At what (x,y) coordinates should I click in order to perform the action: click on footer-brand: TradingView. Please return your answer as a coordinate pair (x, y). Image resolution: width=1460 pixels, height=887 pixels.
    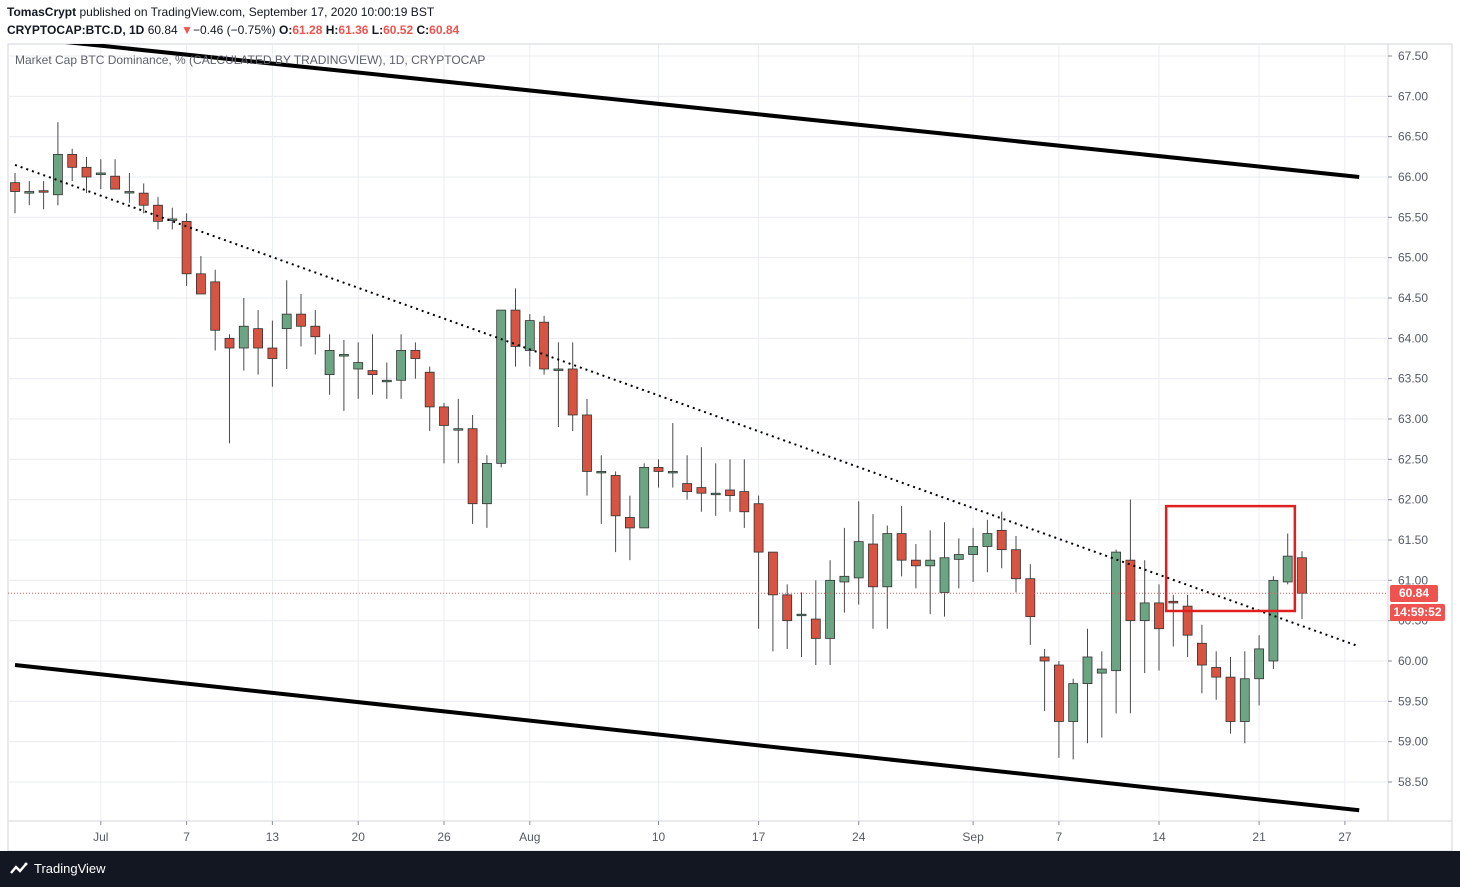
    Looking at the image, I should click on (70, 868).